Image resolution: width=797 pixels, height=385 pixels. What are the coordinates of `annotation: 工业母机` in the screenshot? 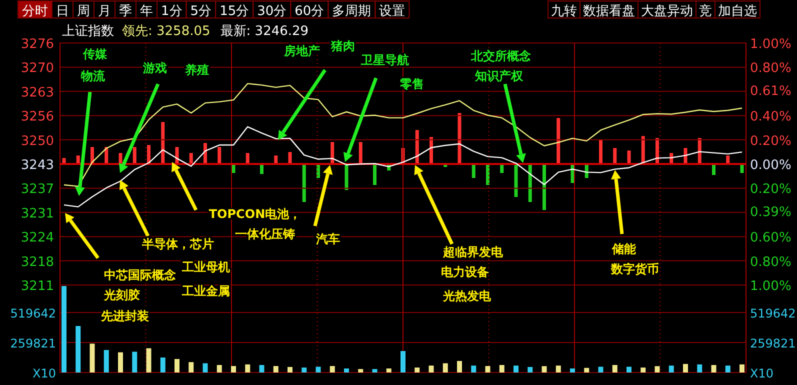 It's located at (205, 267).